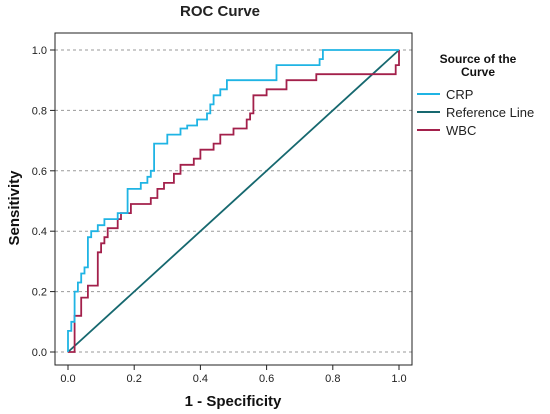  What do you see at coordinates (39, 111) in the screenshot?
I see `y-tick-label: 0.8` at bounding box center [39, 111].